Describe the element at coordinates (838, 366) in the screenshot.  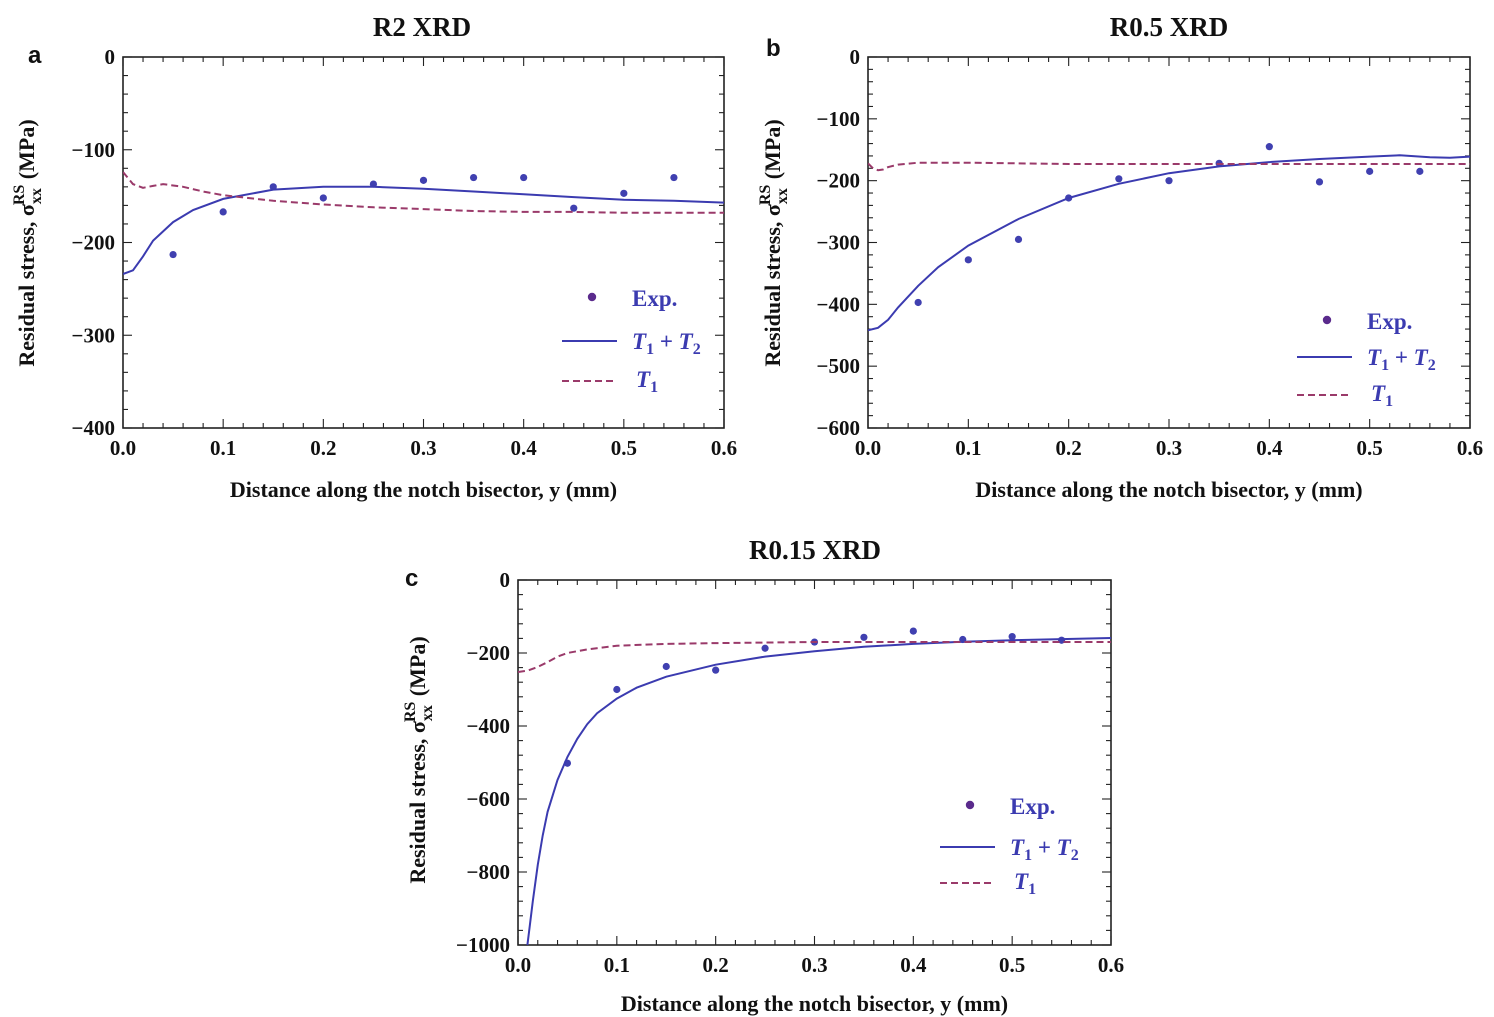
I see `y-tick-label: −500` at that location.